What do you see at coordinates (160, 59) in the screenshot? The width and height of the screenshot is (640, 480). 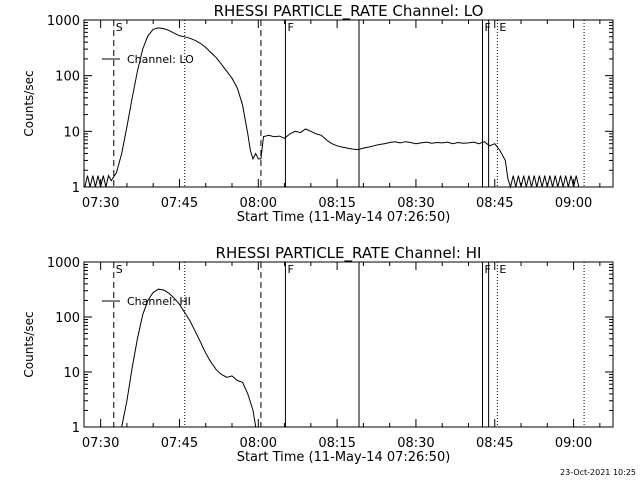 I see `legend-label: Channel: LO` at bounding box center [160, 59].